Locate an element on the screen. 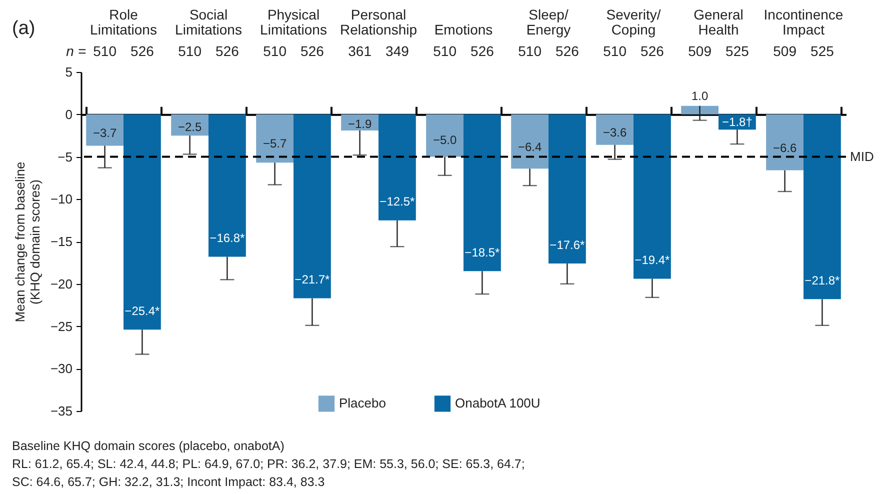 This screenshot has width=884, height=494. y-tick-label: −15 is located at coordinates (61, 241).